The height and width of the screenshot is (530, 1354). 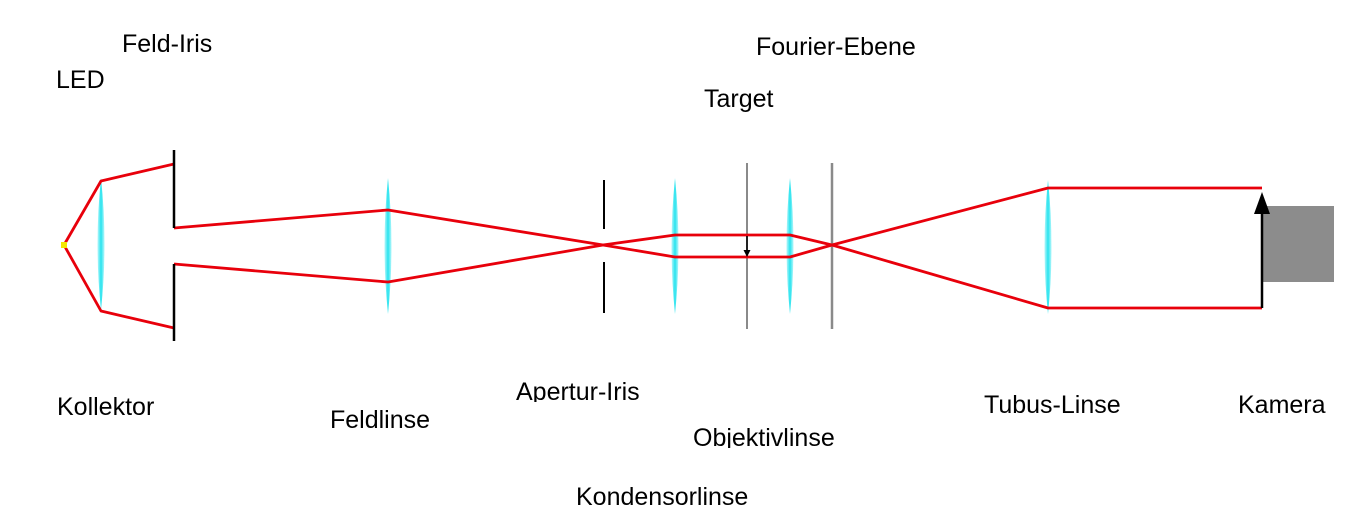 I want to click on kollektor-lens, so click(x=101, y=244).